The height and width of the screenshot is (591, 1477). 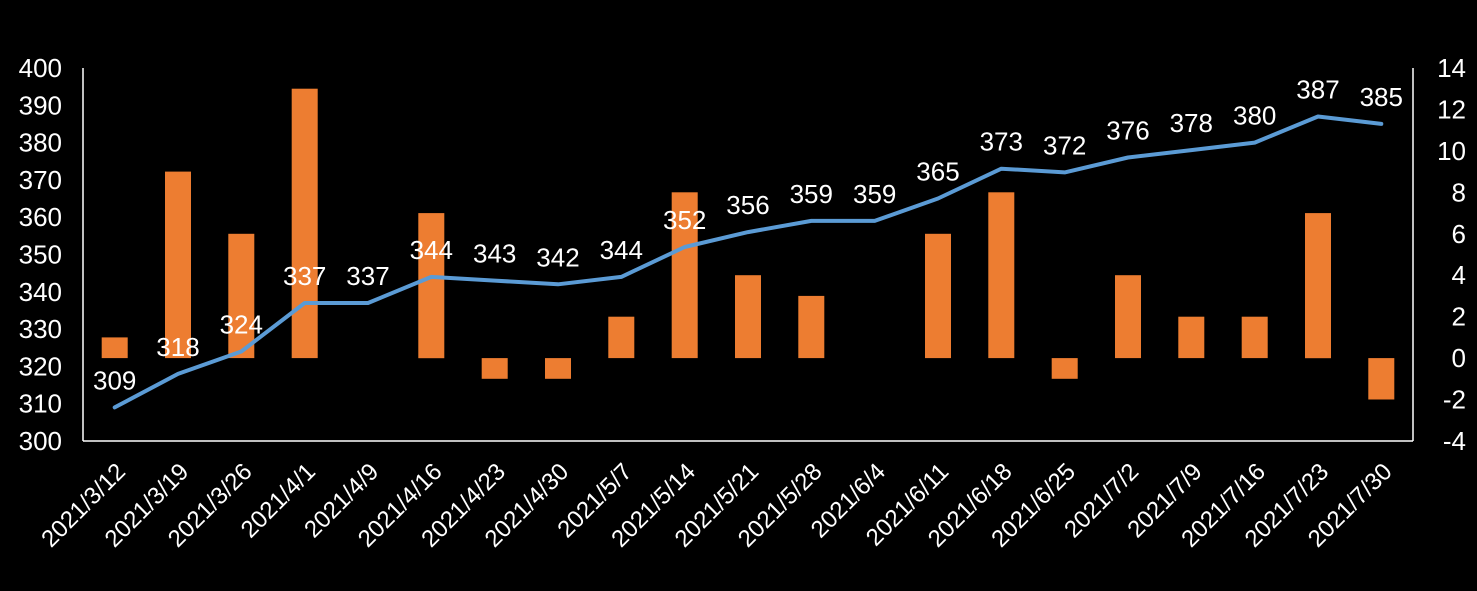 I want to click on right-tick-label: 12, so click(x=1451, y=109).